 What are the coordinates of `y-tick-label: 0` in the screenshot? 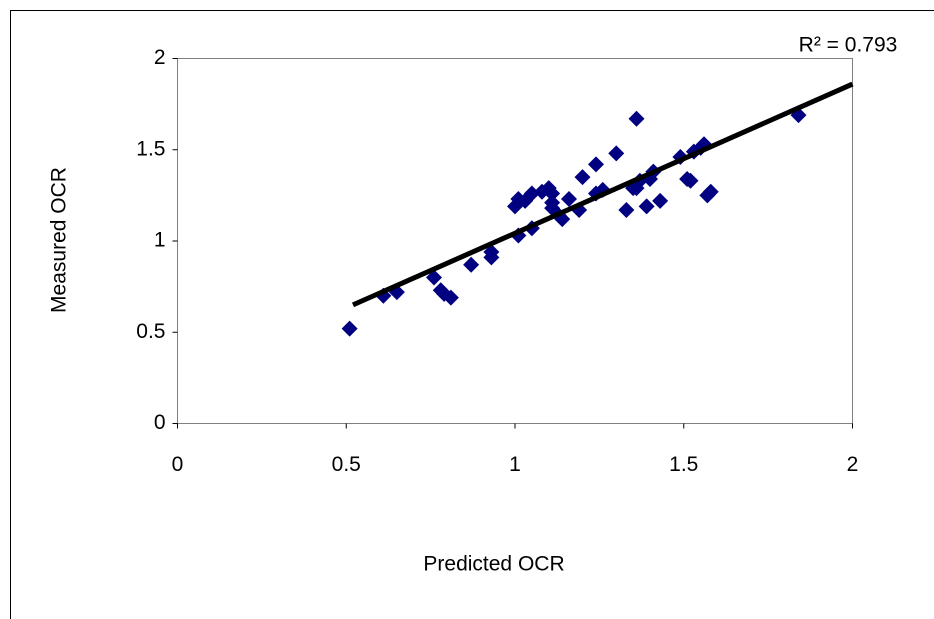 It's located at (160, 422).